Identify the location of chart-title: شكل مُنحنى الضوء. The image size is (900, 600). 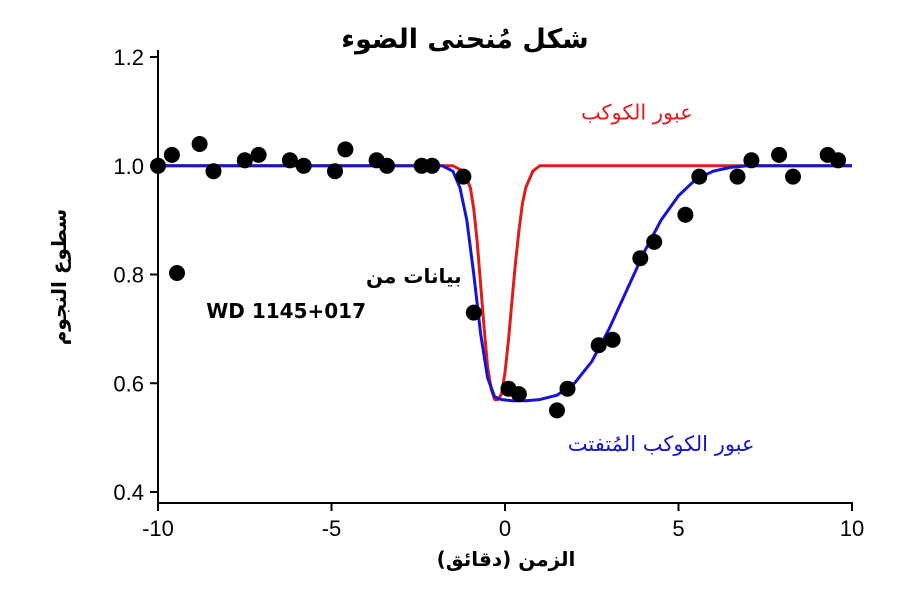
(464, 39).